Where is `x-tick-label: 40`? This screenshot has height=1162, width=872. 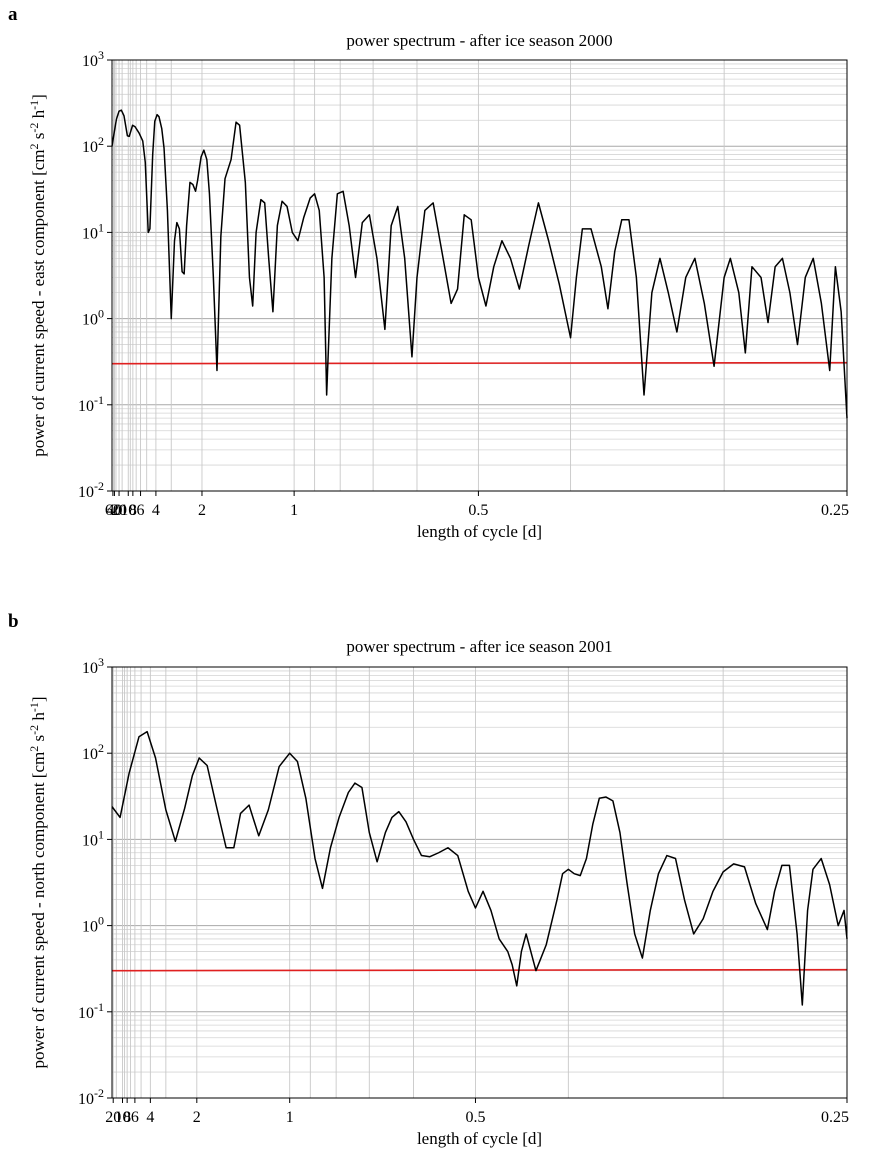
x-tick-label: 40 is located at coordinates (114, 510).